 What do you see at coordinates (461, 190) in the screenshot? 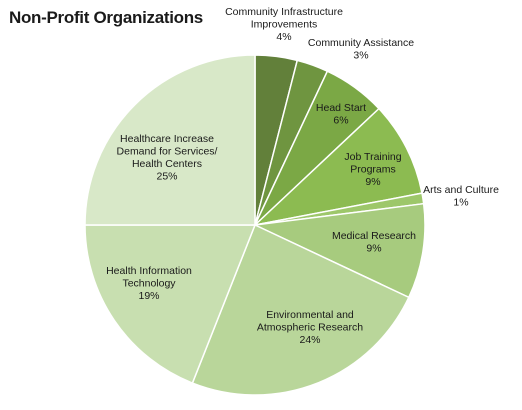
I see `slice-category-label: Arts and Culture` at bounding box center [461, 190].